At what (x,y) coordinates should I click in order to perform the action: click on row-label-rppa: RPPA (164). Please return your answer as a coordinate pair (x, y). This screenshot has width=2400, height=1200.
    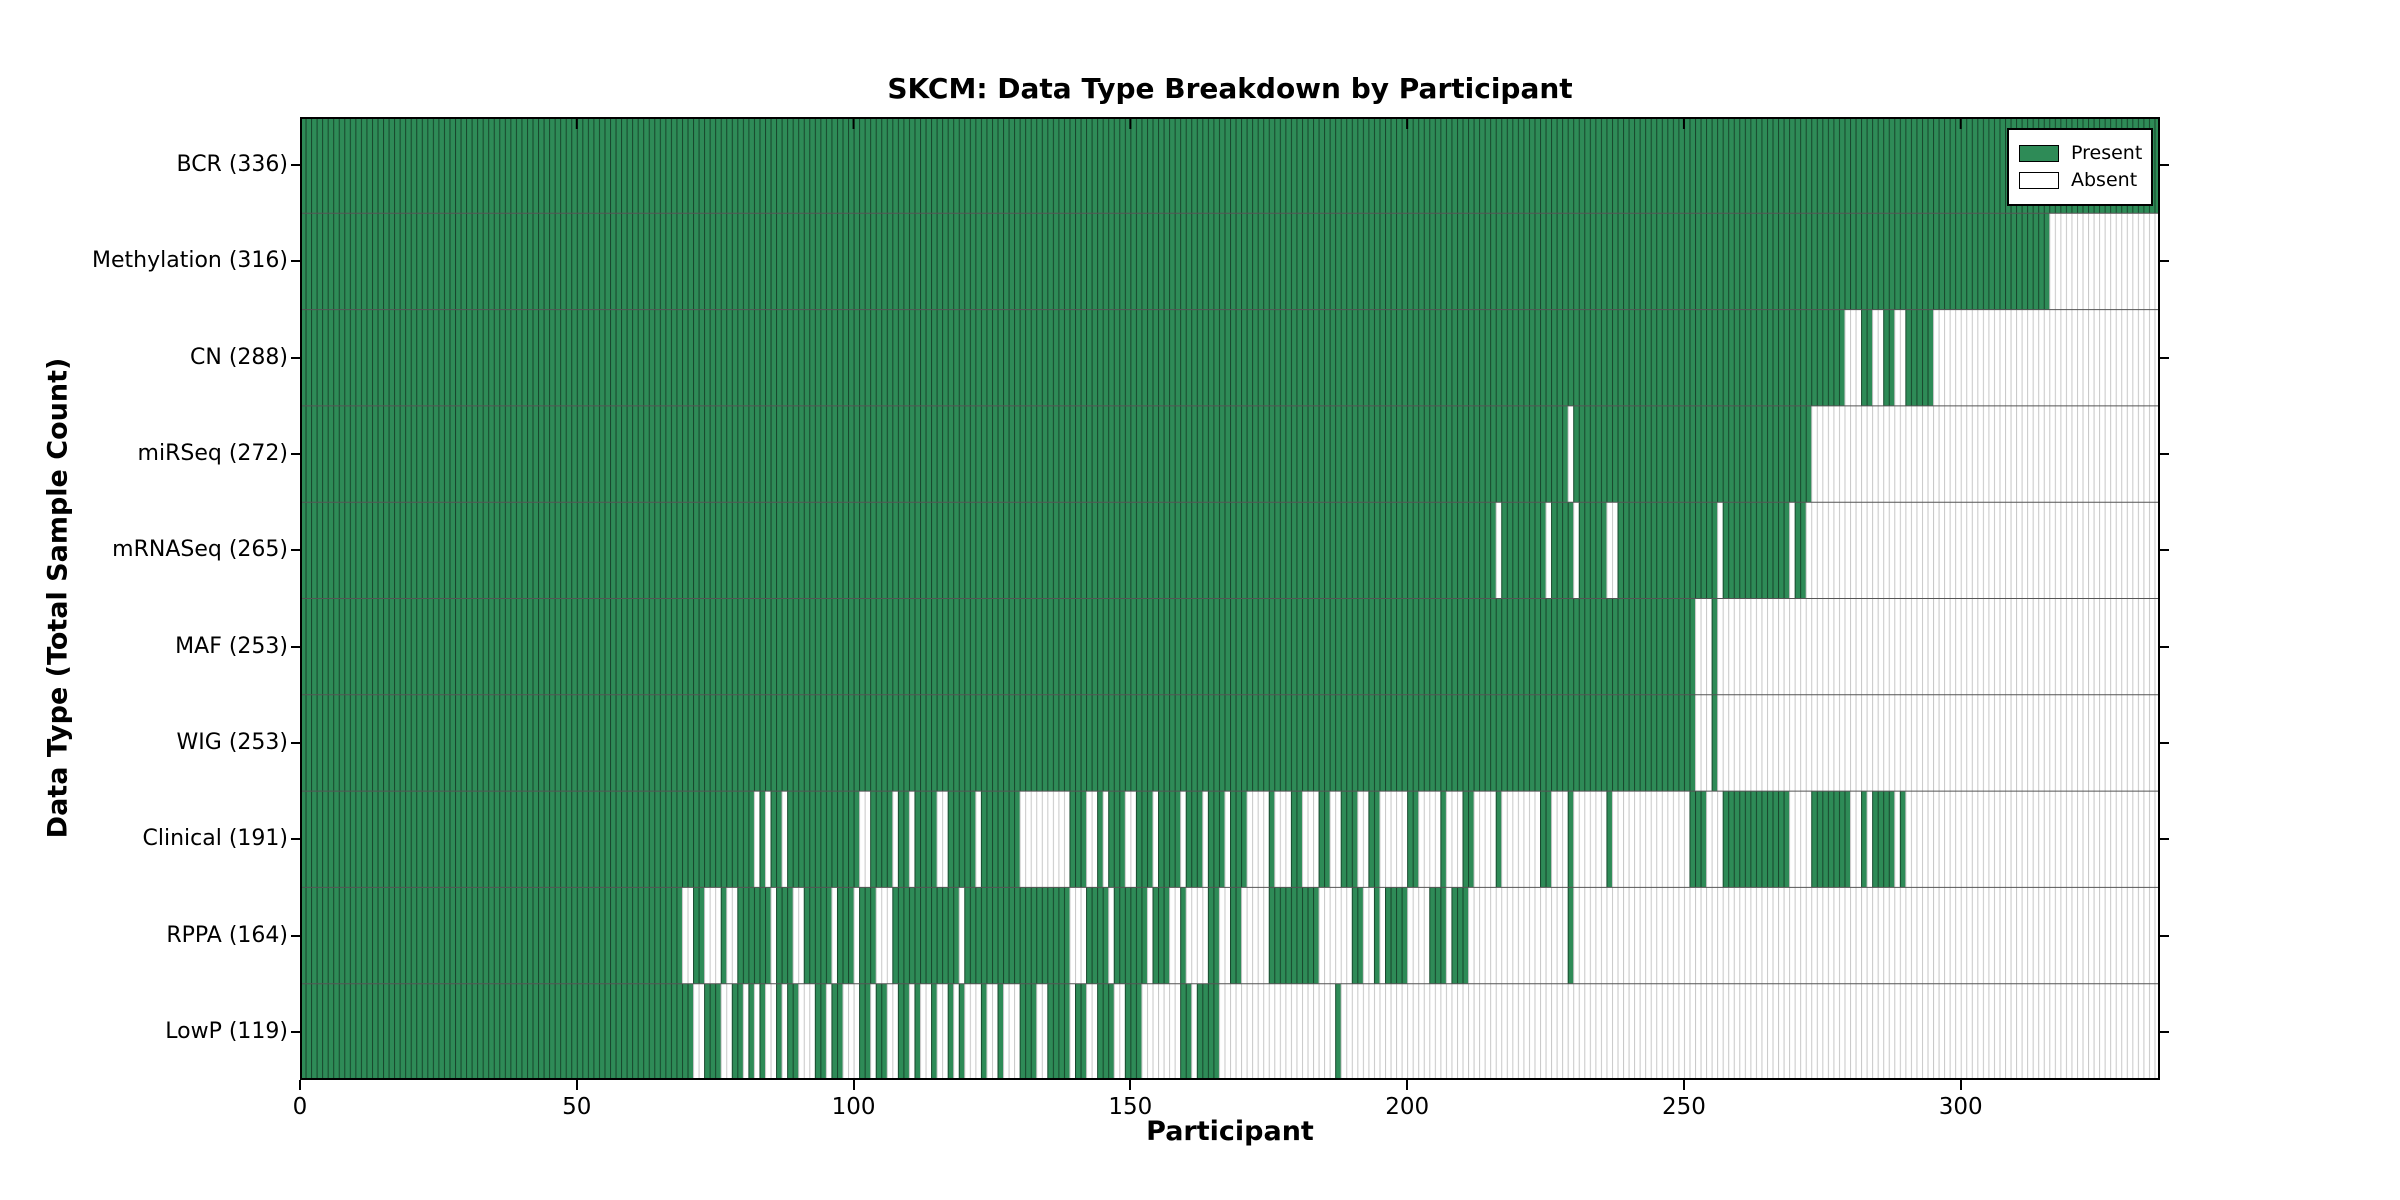
    Looking at the image, I should click on (227, 935).